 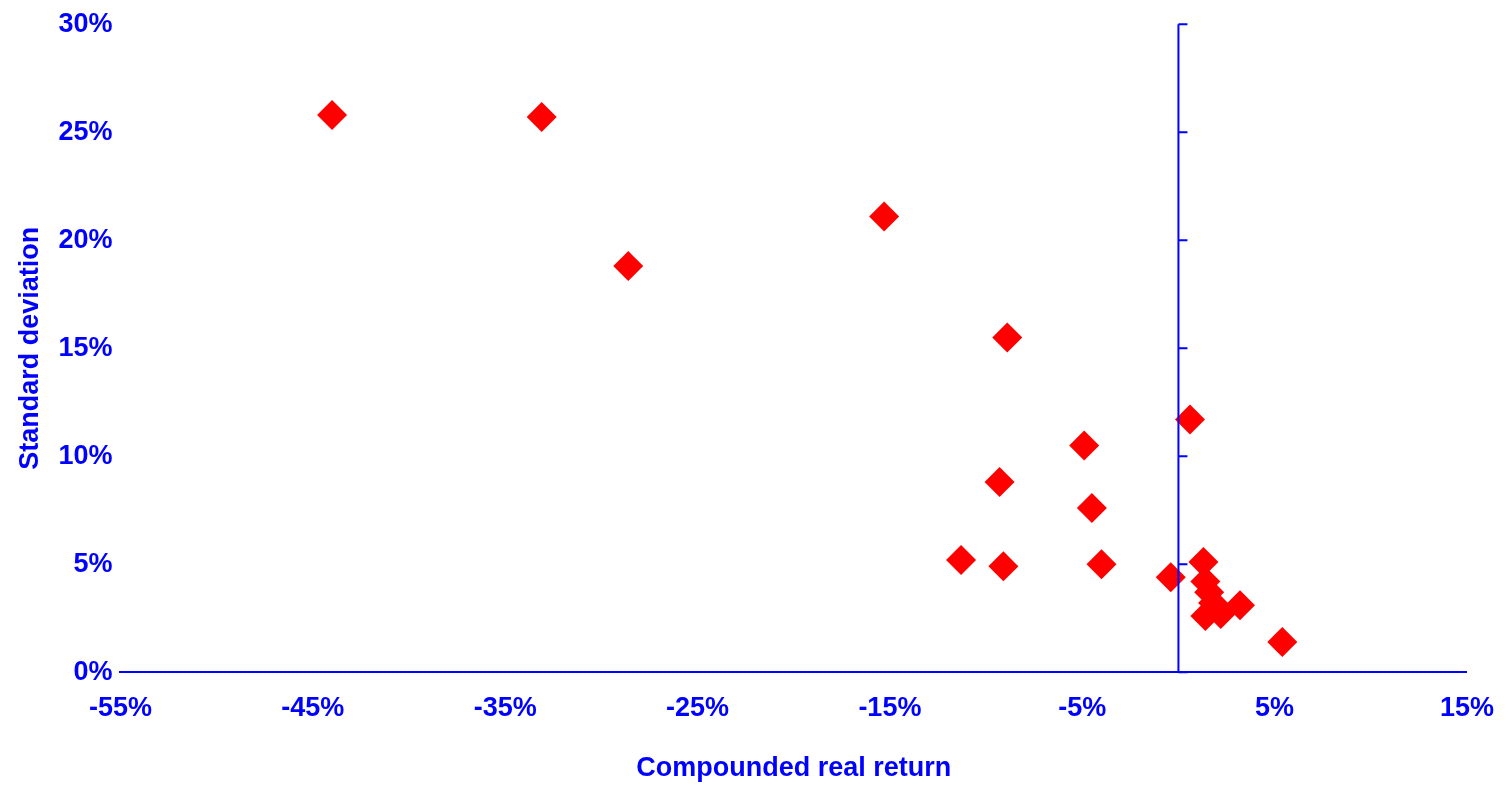 What do you see at coordinates (85, 130) in the screenshot?
I see `y-tick-label: 25%` at bounding box center [85, 130].